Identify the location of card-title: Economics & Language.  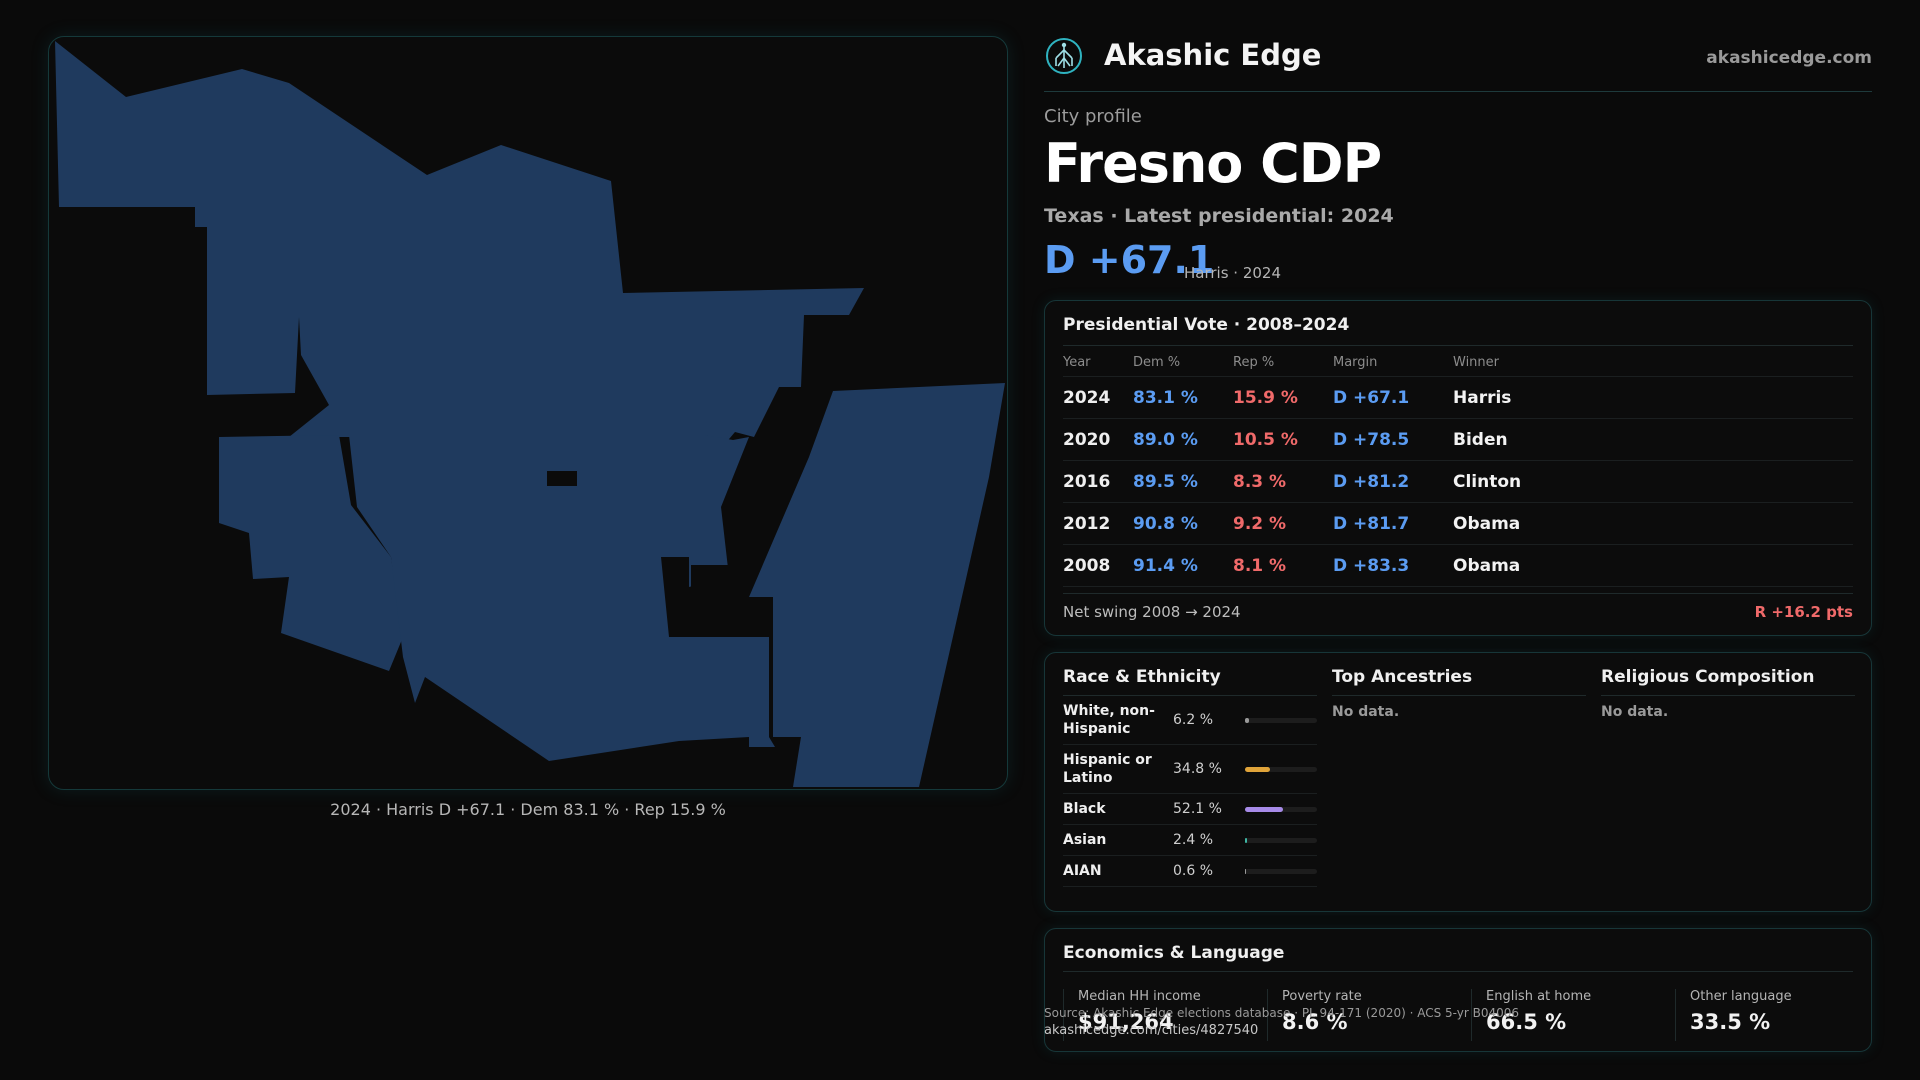
(1174, 953).